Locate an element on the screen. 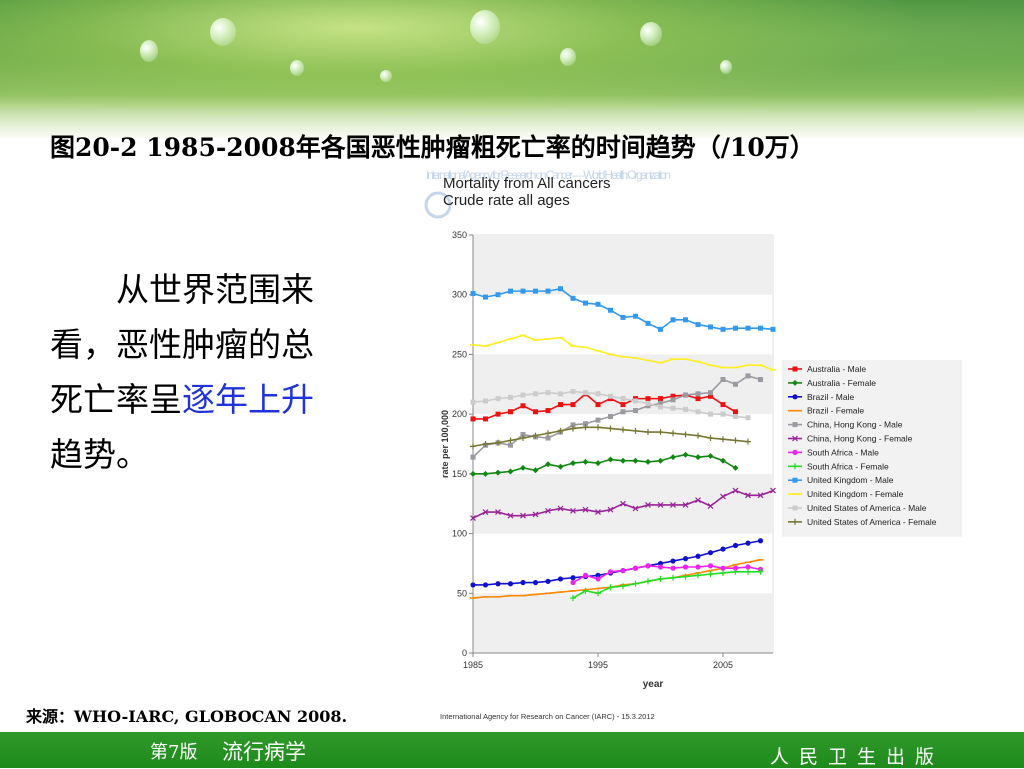 This screenshot has height=769, width=1024. legend-label: Australia - Male is located at coordinates (836, 369).